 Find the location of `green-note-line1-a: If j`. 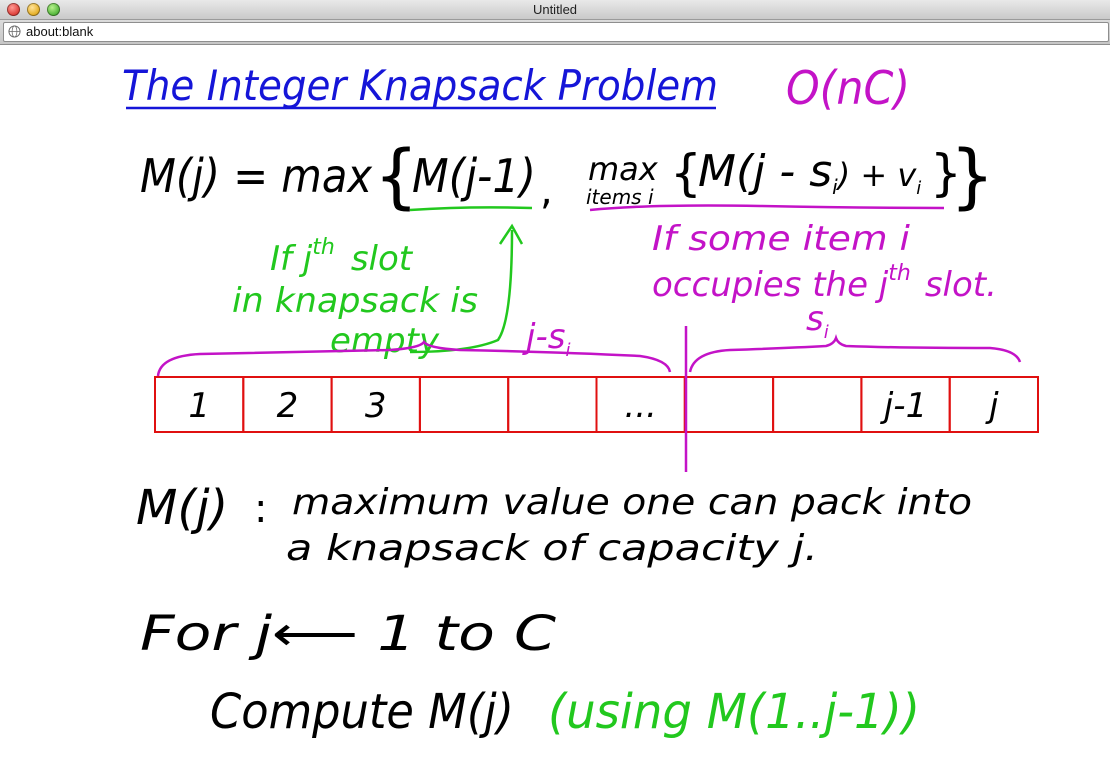

green-note-line1-a: If j is located at coordinates (291, 259).